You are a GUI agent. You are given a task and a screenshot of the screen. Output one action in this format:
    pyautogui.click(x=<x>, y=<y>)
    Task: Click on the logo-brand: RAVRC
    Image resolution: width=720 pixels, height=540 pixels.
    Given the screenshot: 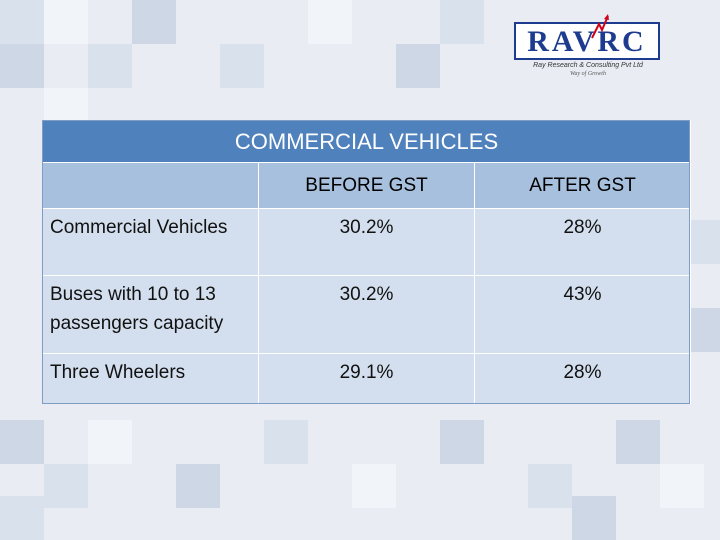 What is the action you would take?
    pyautogui.click(x=587, y=41)
    